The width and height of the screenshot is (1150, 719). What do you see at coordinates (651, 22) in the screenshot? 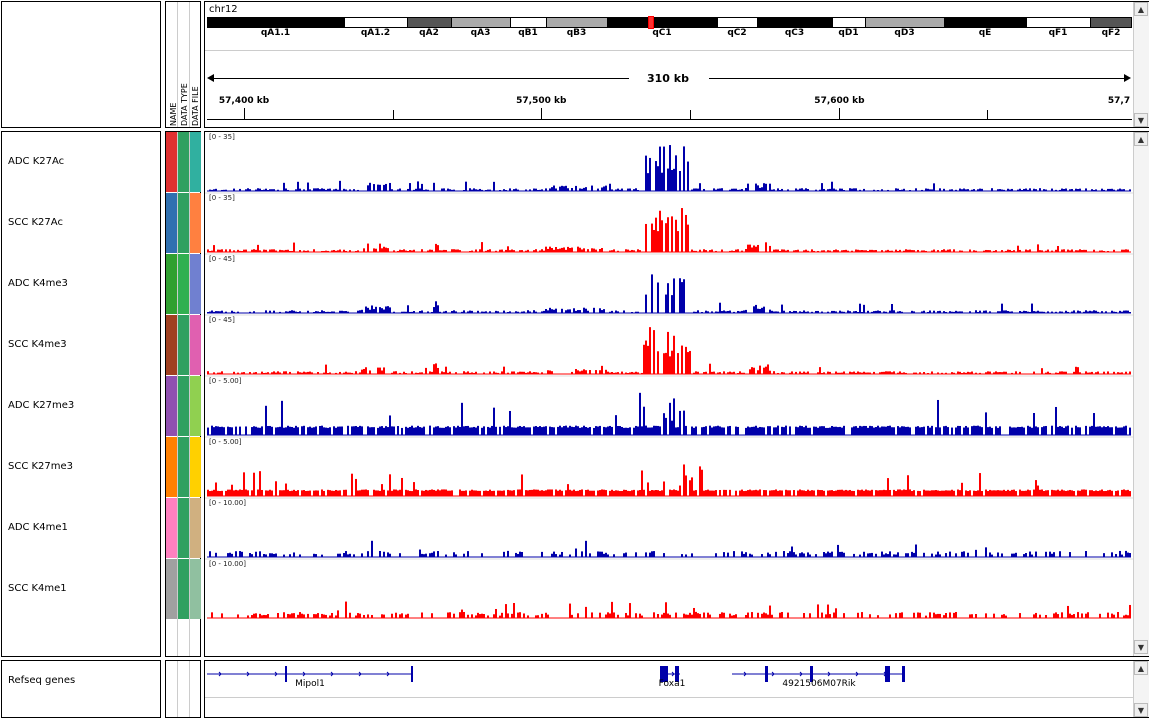
I see `ideogram-current-region` at bounding box center [651, 22].